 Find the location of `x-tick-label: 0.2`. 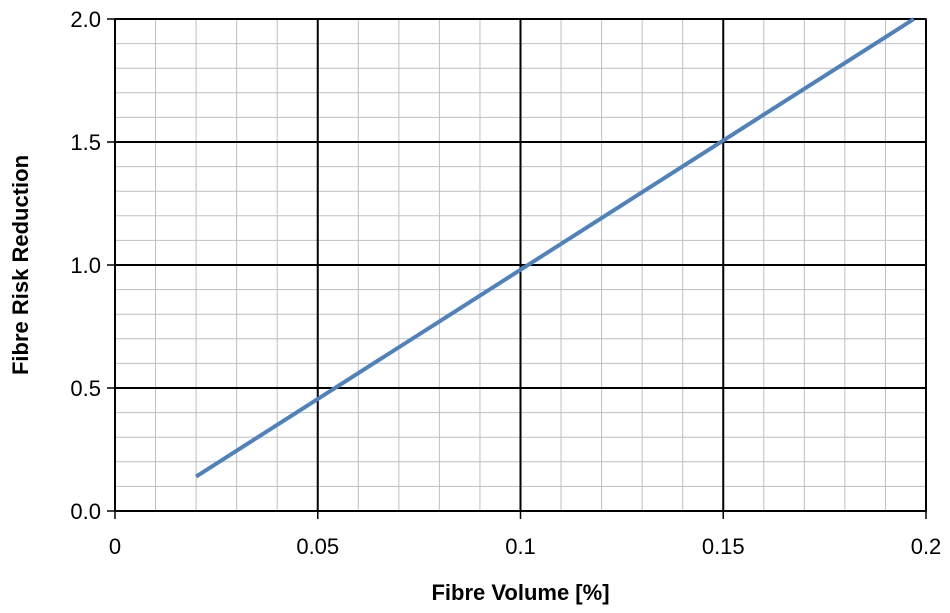

x-tick-label: 0.2 is located at coordinates (926, 546).